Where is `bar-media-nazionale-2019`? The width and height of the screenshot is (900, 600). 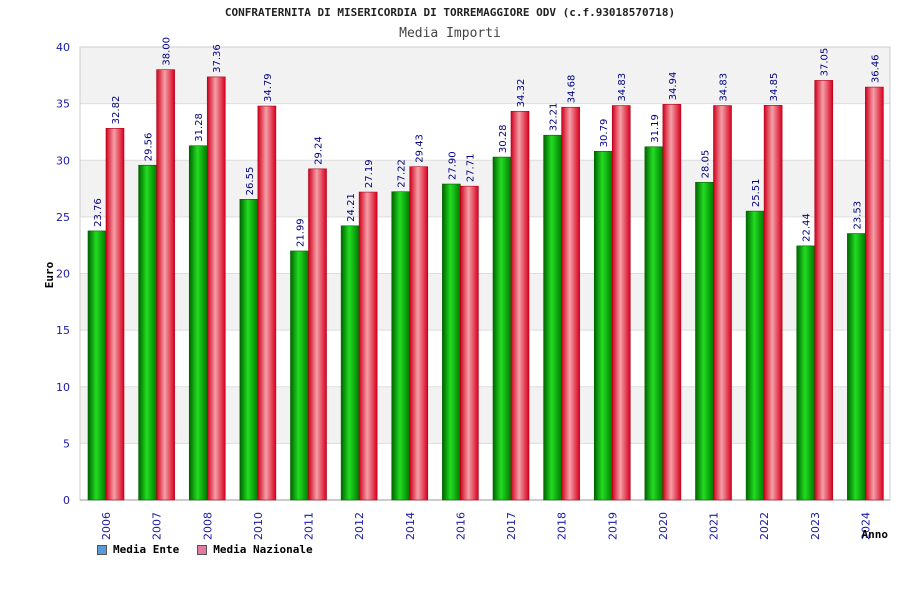 bar-media-nazionale-2019 is located at coordinates (621, 303).